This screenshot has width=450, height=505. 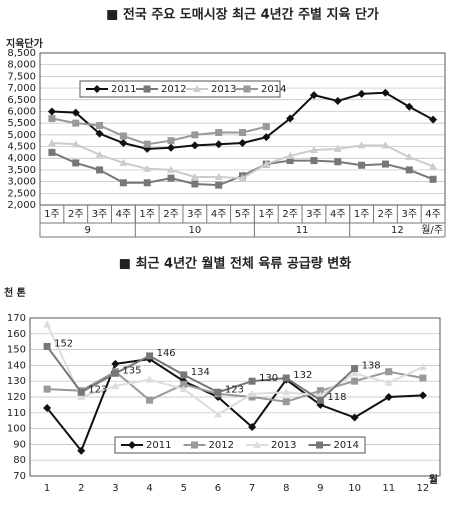 What do you see at coordinates (423, 488) in the screenshot?
I see `x-tick-label: 12` at bounding box center [423, 488].